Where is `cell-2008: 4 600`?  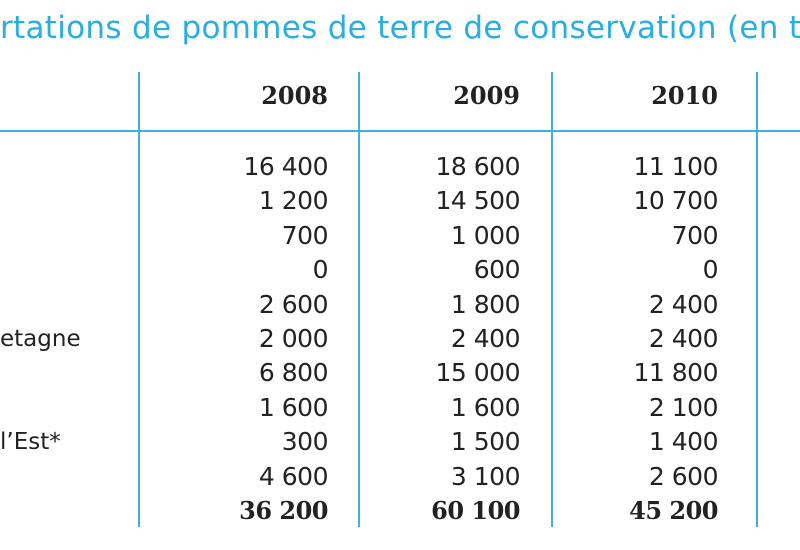 cell-2008: 4 600 is located at coordinates (293, 476).